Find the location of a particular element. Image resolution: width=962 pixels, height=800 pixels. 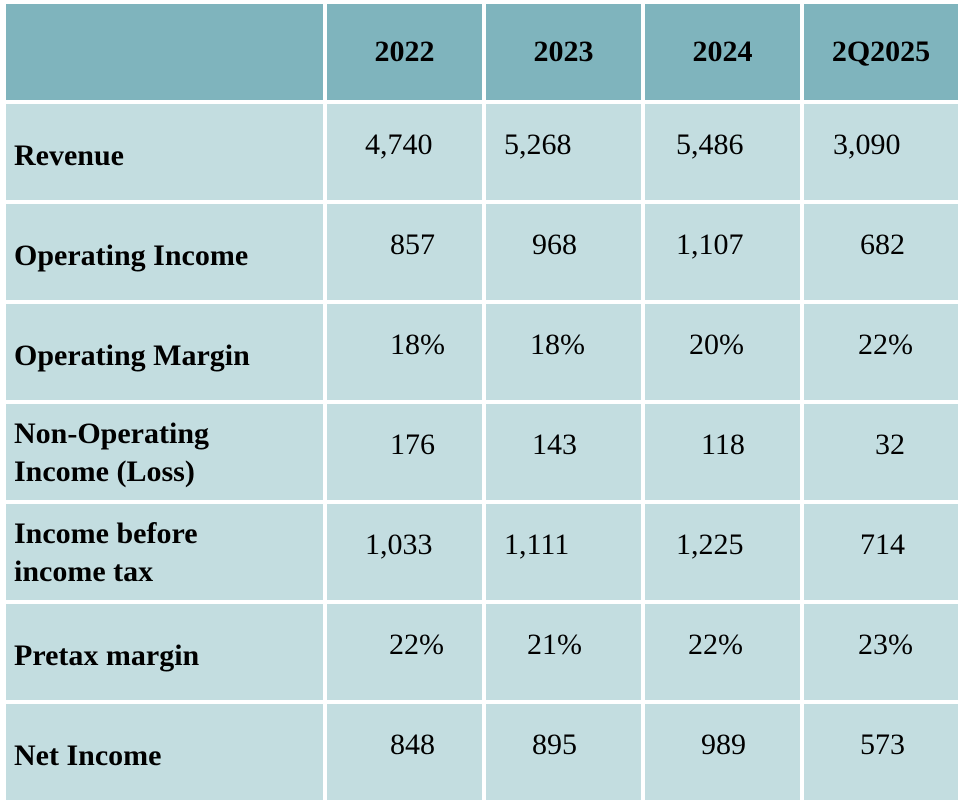

header-corner-cell is located at coordinates (164, 52).